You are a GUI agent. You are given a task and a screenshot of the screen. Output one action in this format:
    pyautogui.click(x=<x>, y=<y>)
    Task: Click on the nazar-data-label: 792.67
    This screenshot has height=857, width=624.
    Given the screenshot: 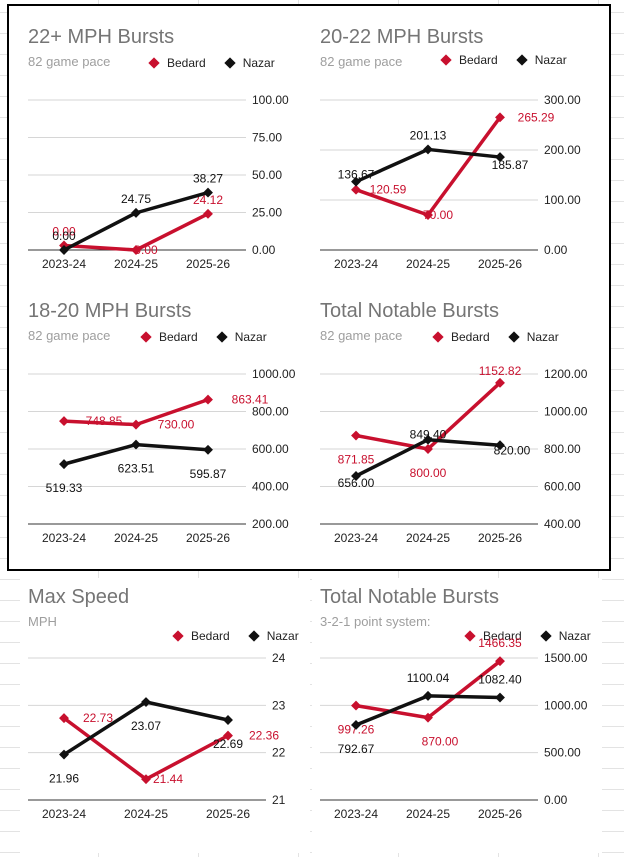 What is the action you would take?
    pyautogui.click(x=356, y=749)
    